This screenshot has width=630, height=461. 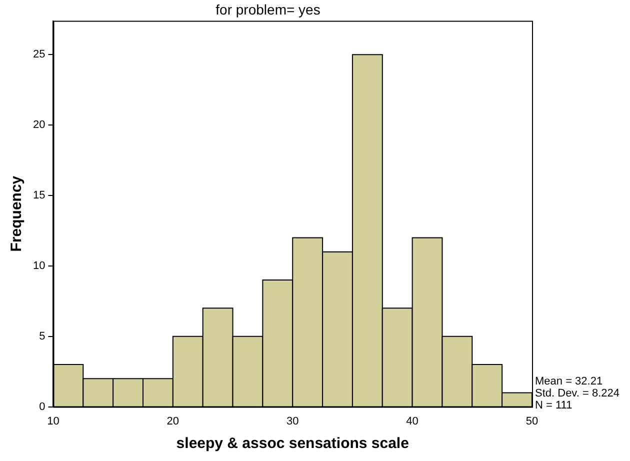 I want to click on x-tick-label: 40, so click(x=412, y=421).